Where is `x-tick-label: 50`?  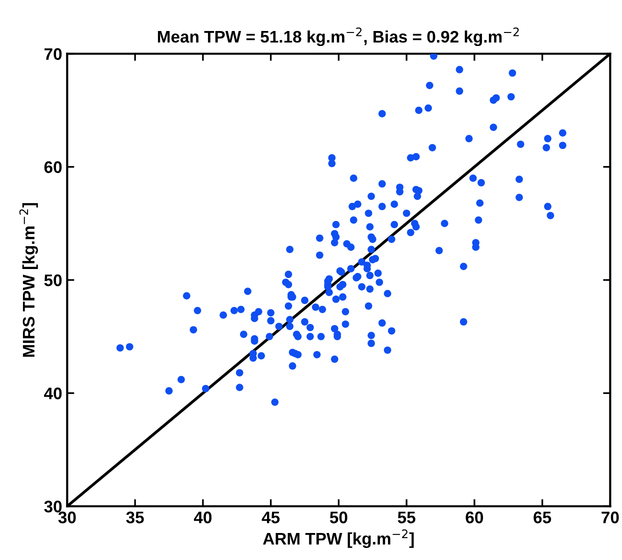
x-tick-label: 50 is located at coordinates (339, 518).